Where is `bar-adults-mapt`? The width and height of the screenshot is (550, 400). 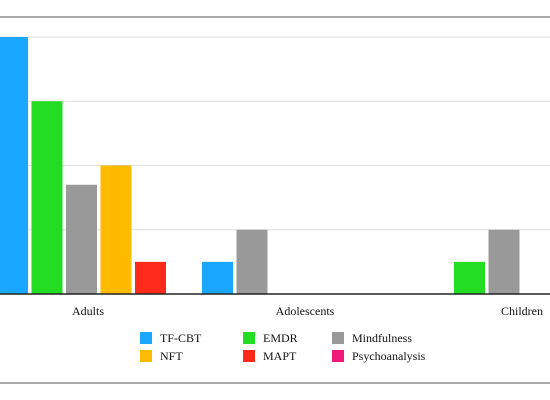 bar-adults-mapt is located at coordinates (150, 277).